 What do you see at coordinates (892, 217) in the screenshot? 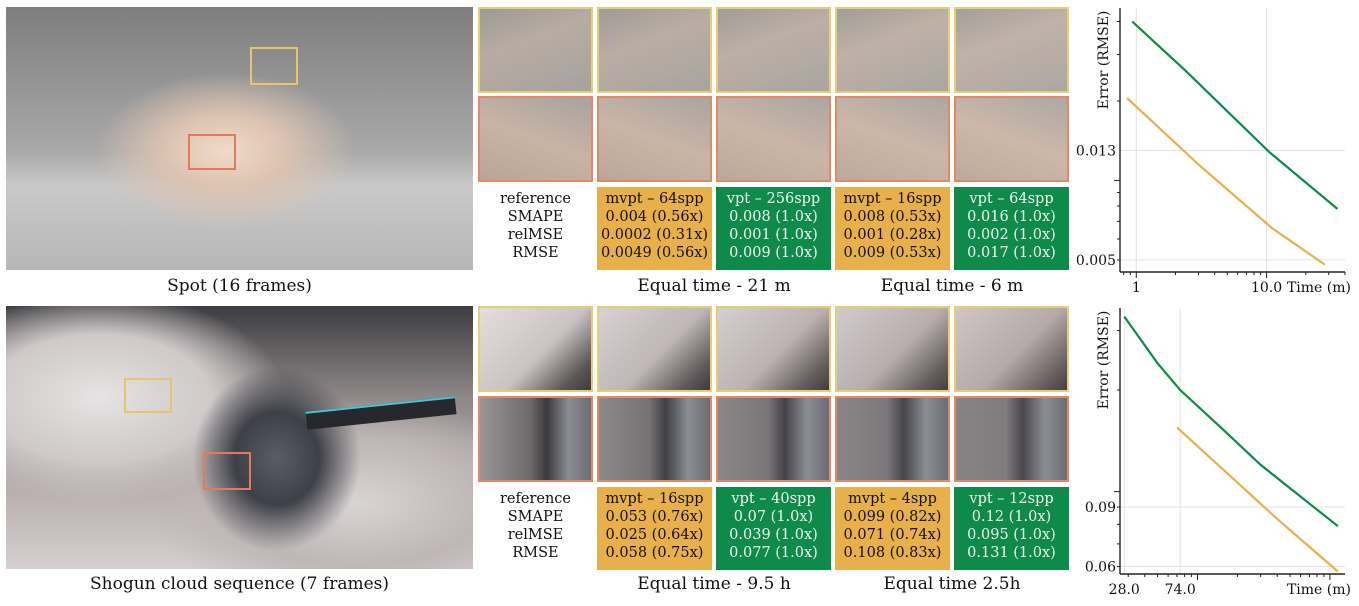
I see `smape-value: 0.008 (0.53x)` at bounding box center [892, 217].